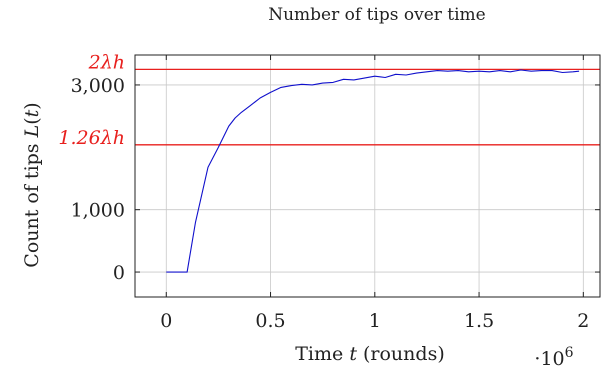 The width and height of the screenshot is (610, 371). I want to click on x-tick-label: 0, so click(166, 321).